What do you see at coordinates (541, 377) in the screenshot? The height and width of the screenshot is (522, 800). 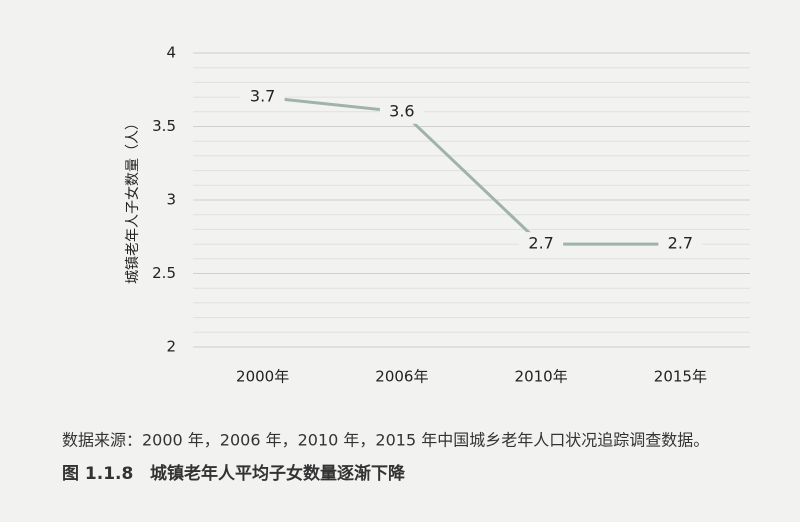 I see `x-tick-label: 2010年` at bounding box center [541, 377].